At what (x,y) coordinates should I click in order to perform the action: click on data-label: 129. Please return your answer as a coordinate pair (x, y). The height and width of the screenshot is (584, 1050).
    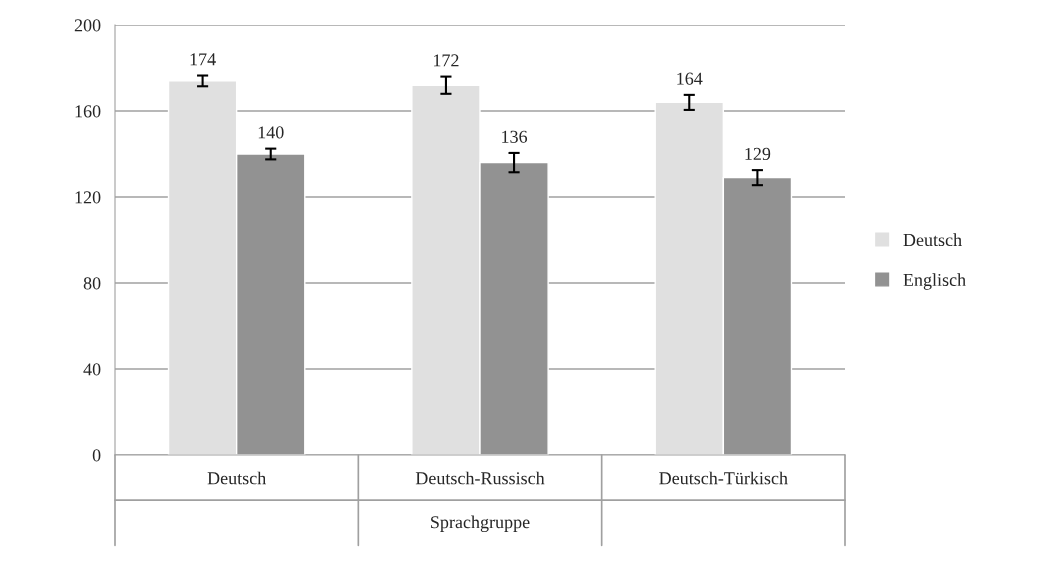
    Looking at the image, I should click on (758, 154).